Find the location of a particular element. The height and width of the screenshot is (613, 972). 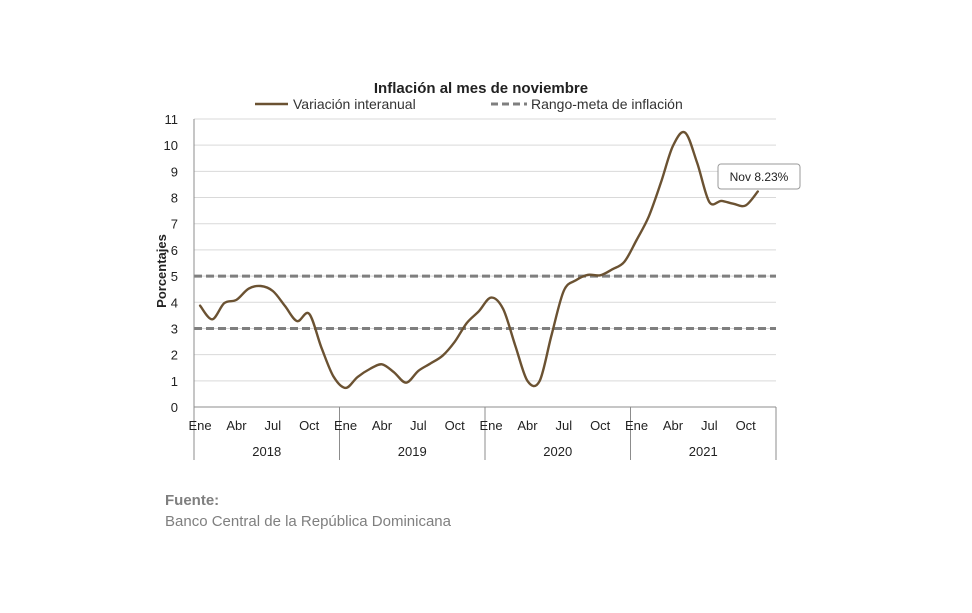

legend-label-target-range: Rango-meta de inflación is located at coordinates (607, 104).